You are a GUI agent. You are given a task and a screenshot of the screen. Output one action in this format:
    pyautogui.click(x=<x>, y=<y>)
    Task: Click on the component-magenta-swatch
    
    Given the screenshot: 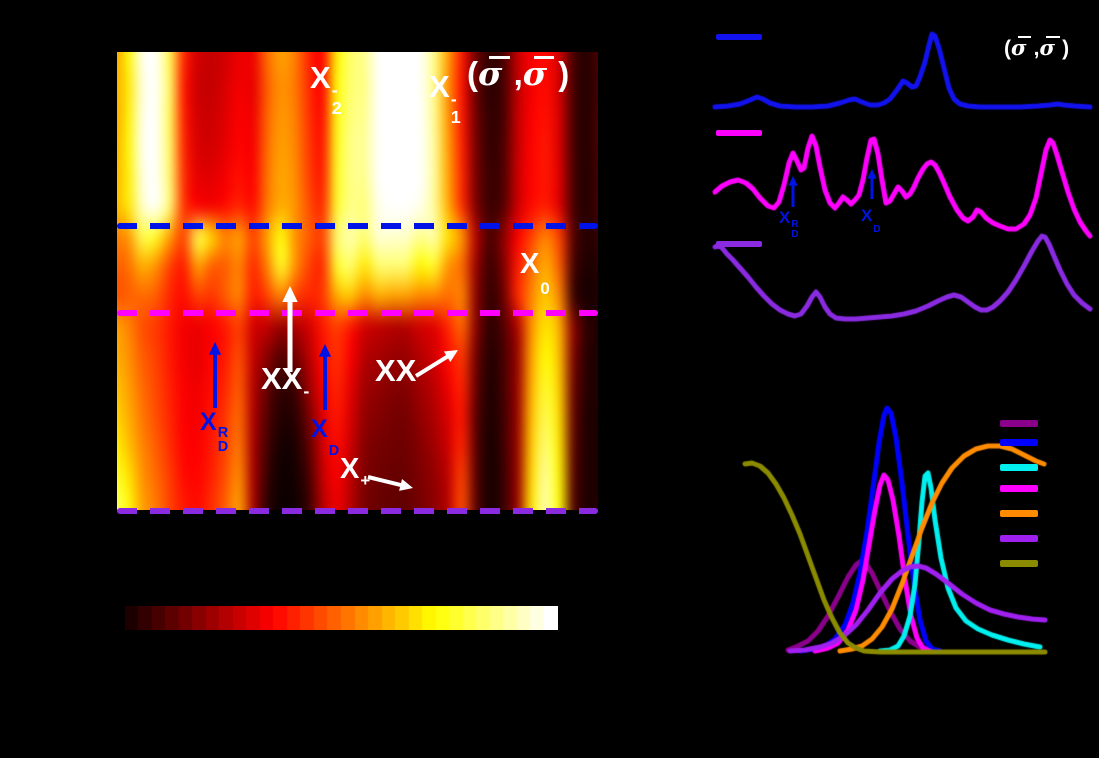 What is the action you would take?
    pyautogui.click(x=1019, y=488)
    